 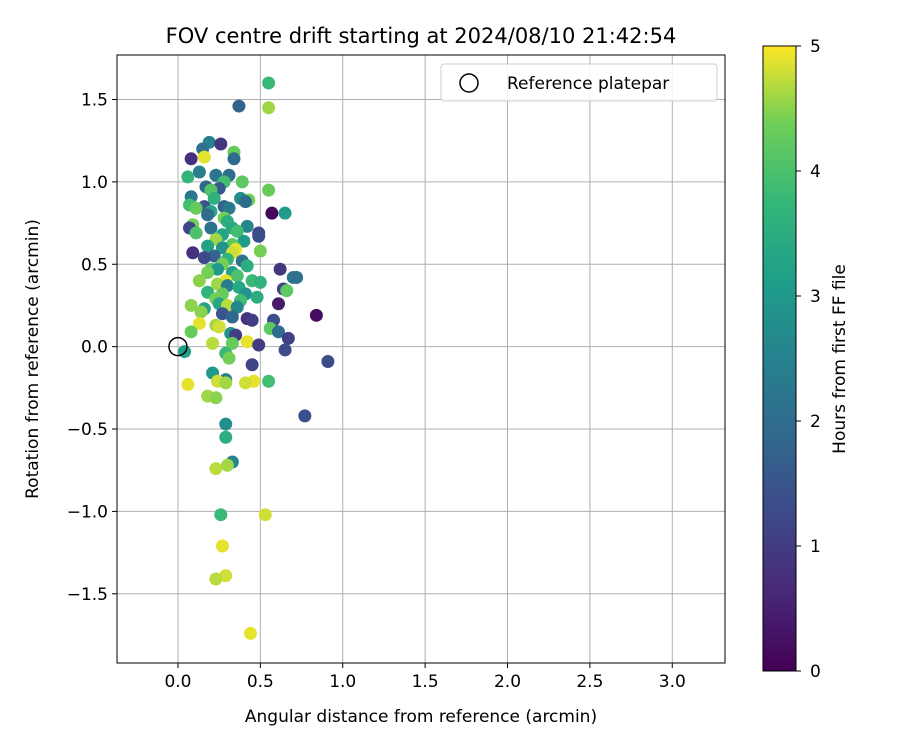 What do you see at coordinates (260, 682) in the screenshot?
I see `x-tick-label: 0.5` at bounding box center [260, 682].